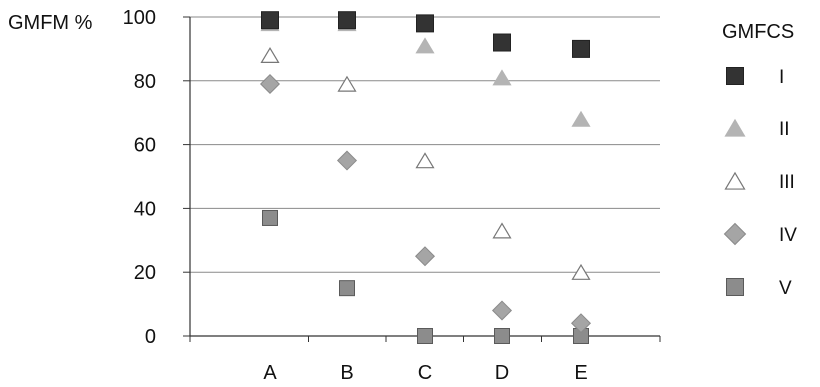 The height and width of the screenshot is (387, 820). Describe the element at coordinates (758, 32) in the screenshot. I see `legend-title: GMFCS` at that location.